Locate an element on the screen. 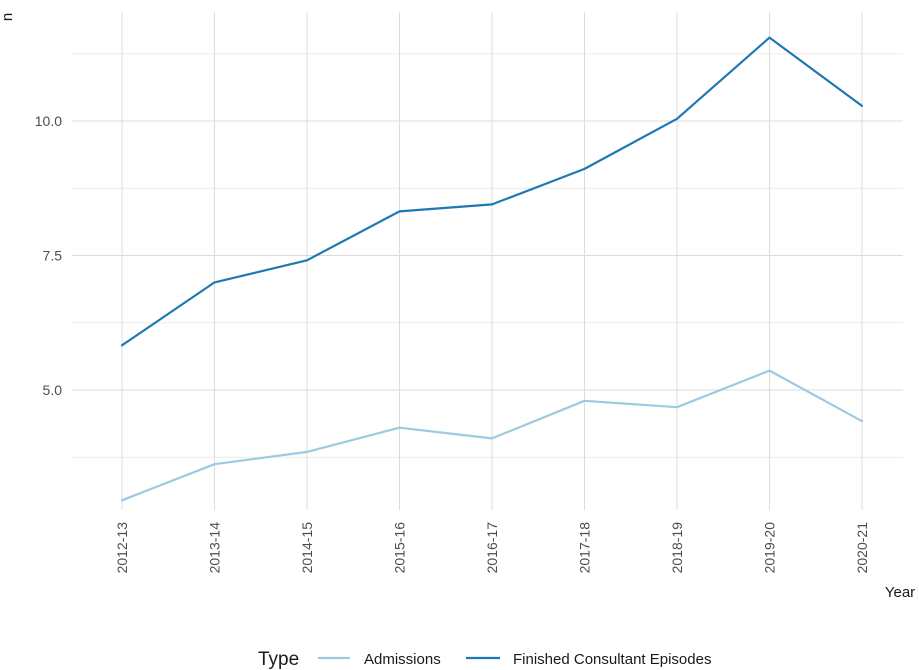  y-tick-labels: 5.0 7.5 10.0 is located at coordinates (48, 255).